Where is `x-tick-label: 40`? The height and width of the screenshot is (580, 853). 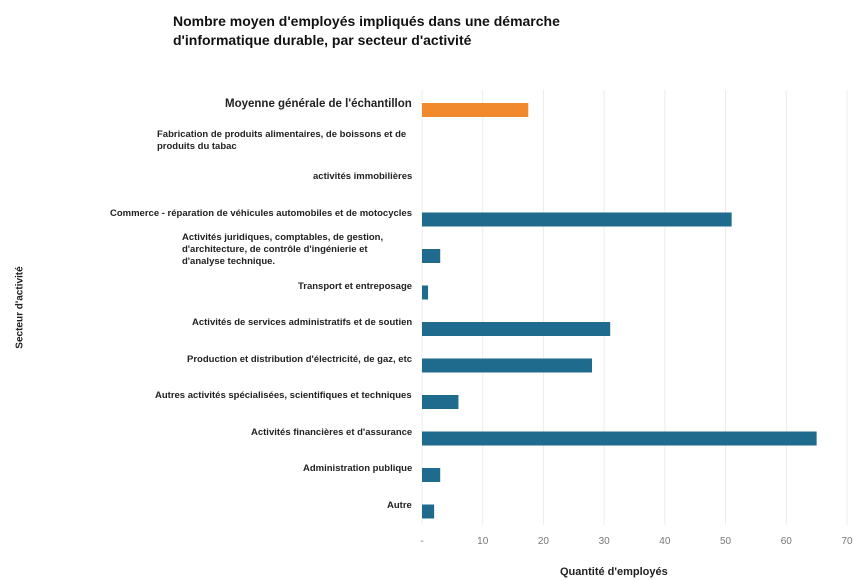 x-tick-label: 40 is located at coordinates (665, 541).